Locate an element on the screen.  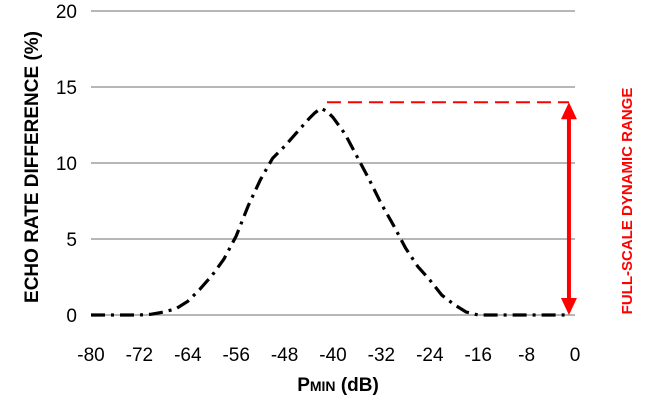
y-tick-label: 15 is located at coordinates (66, 88).